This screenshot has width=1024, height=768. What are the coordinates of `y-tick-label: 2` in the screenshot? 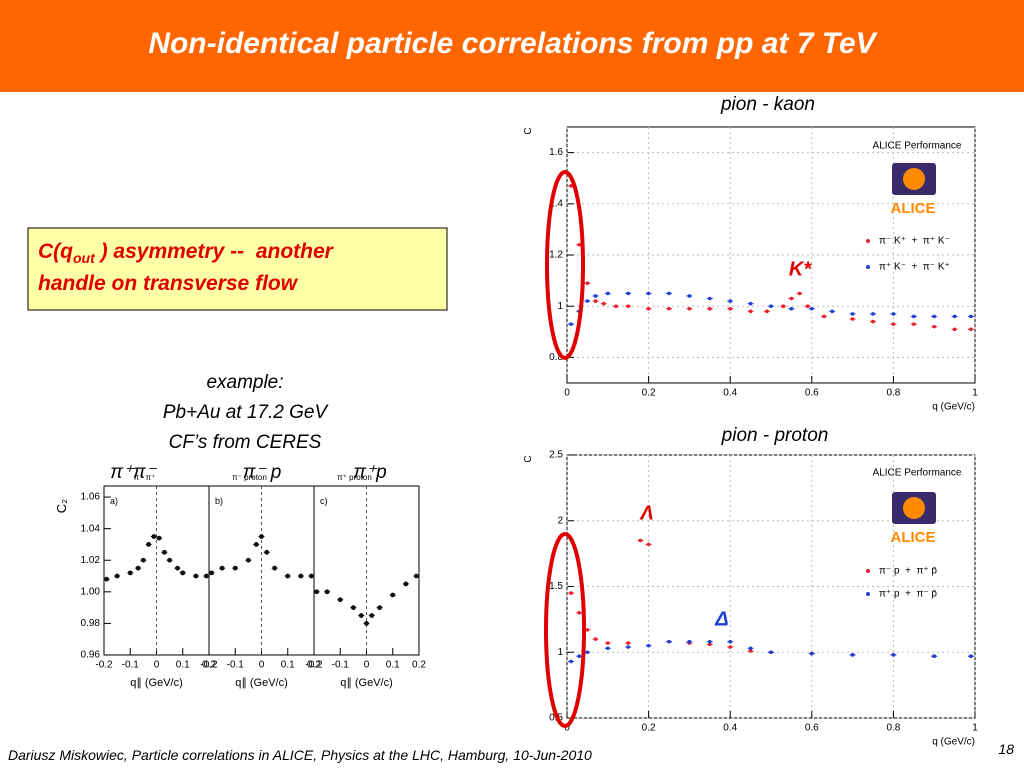 It's located at (560, 520).